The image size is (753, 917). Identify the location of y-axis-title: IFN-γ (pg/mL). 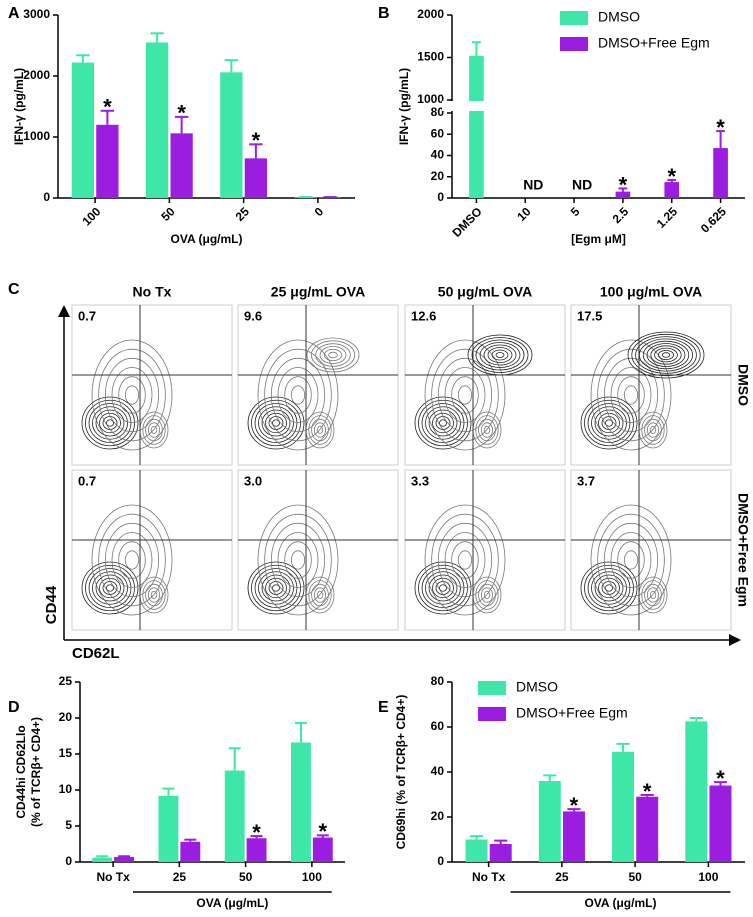
(19, 106).